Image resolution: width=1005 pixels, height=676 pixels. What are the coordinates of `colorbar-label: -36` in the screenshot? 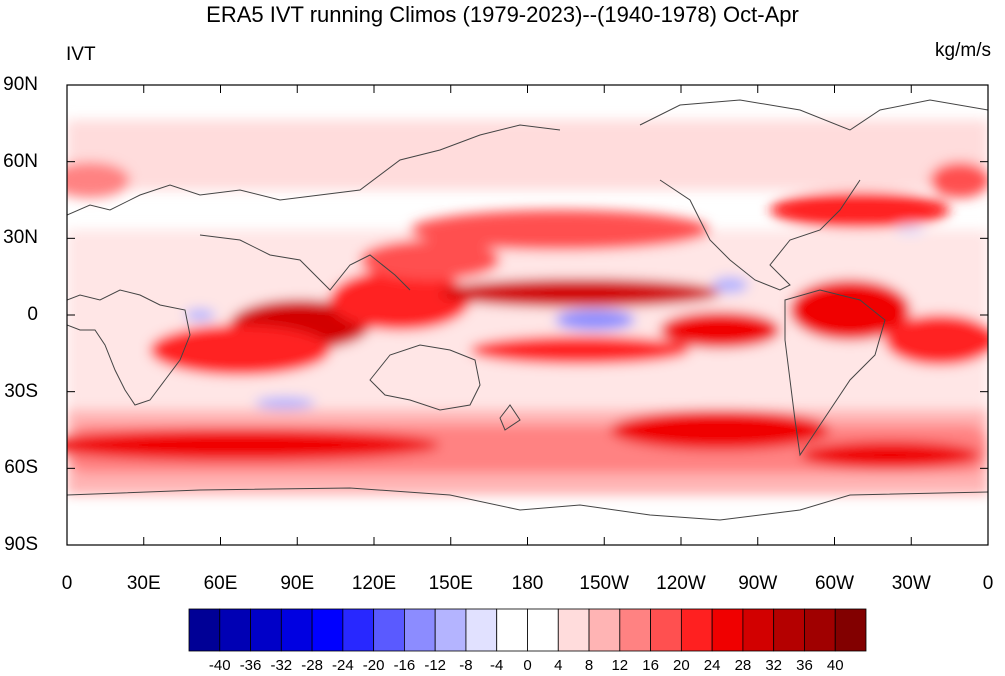 It's located at (250, 665).